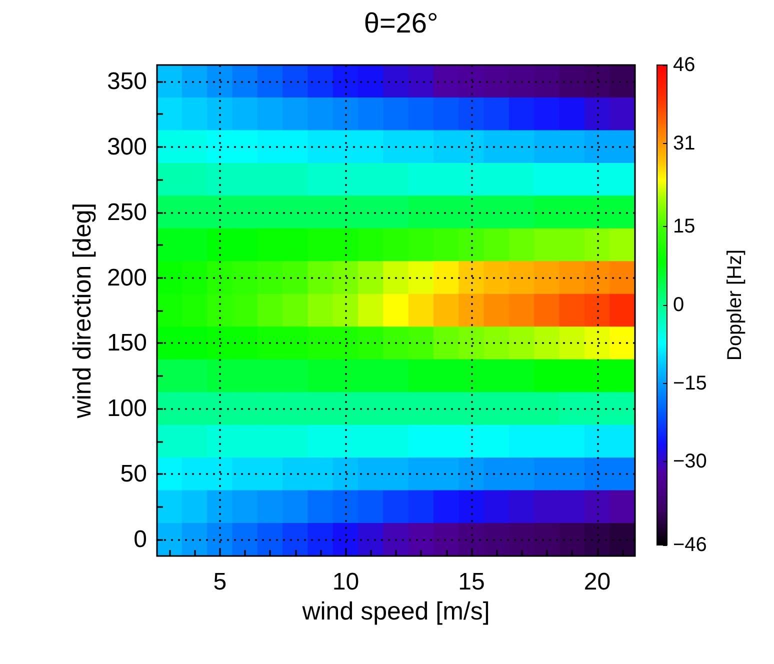 Image resolution: width=774 pixels, height=664 pixels. I want to click on x-tick-label: 15, so click(471, 582).